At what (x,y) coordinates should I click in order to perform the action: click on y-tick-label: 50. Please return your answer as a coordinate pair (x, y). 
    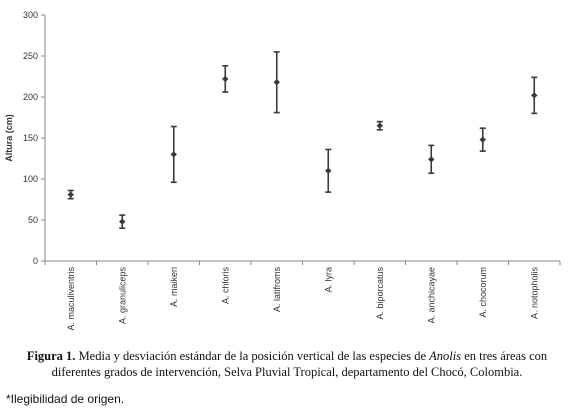
    Looking at the image, I should click on (33, 220).